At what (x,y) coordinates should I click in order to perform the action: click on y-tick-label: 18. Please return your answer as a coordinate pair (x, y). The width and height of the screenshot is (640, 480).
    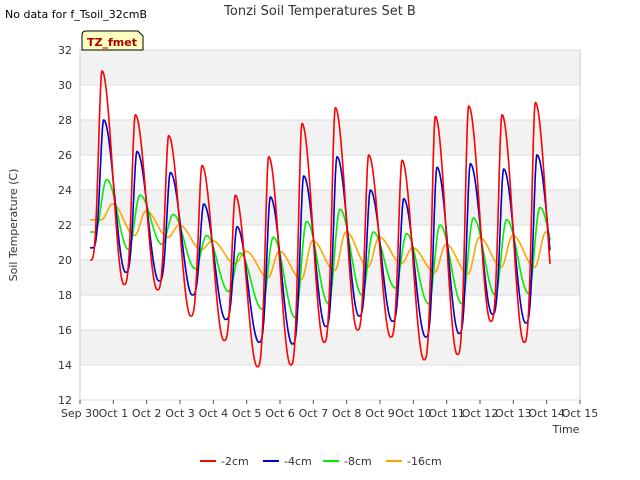
    Looking at the image, I should click on (65, 295).